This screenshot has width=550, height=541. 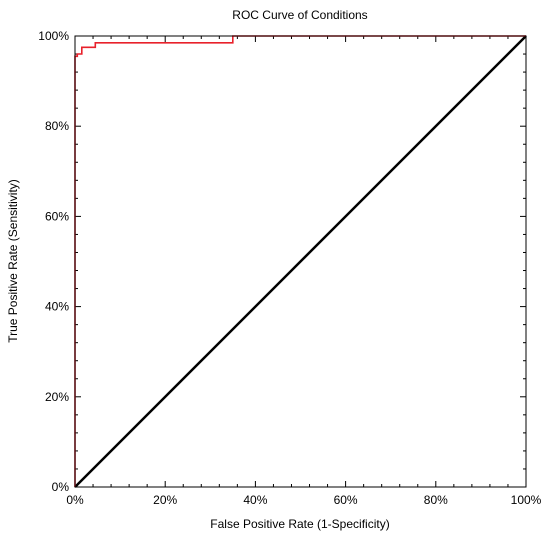 What do you see at coordinates (61, 487) in the screenshot?
I see `y-tick-label: 0%` at bounding box center [61, 487].